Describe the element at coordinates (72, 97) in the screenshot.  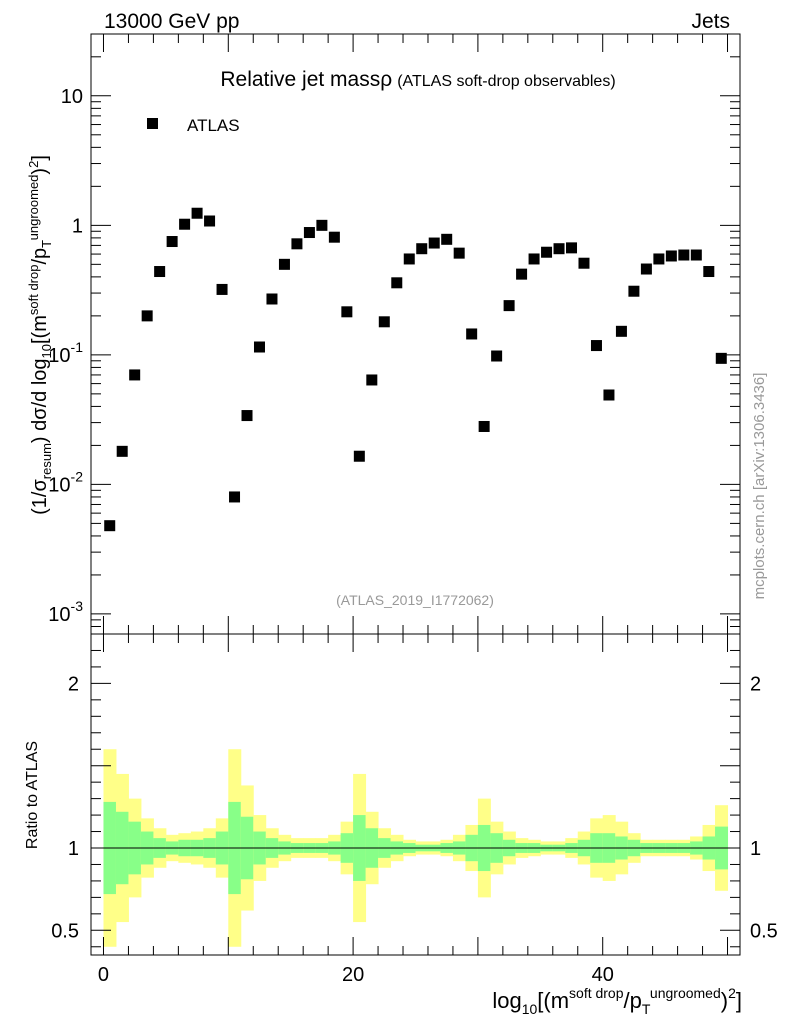
I see `y-tick-label: 10` at that location.